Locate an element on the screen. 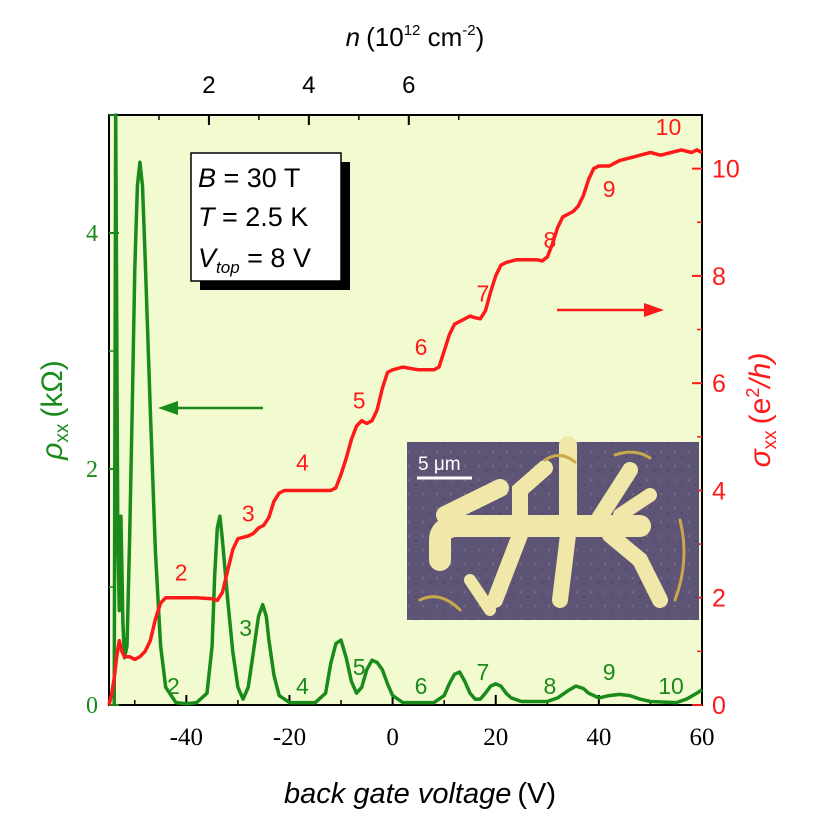  right-axis-title: σxx(e2/h) is located at coordinates (762, 410).